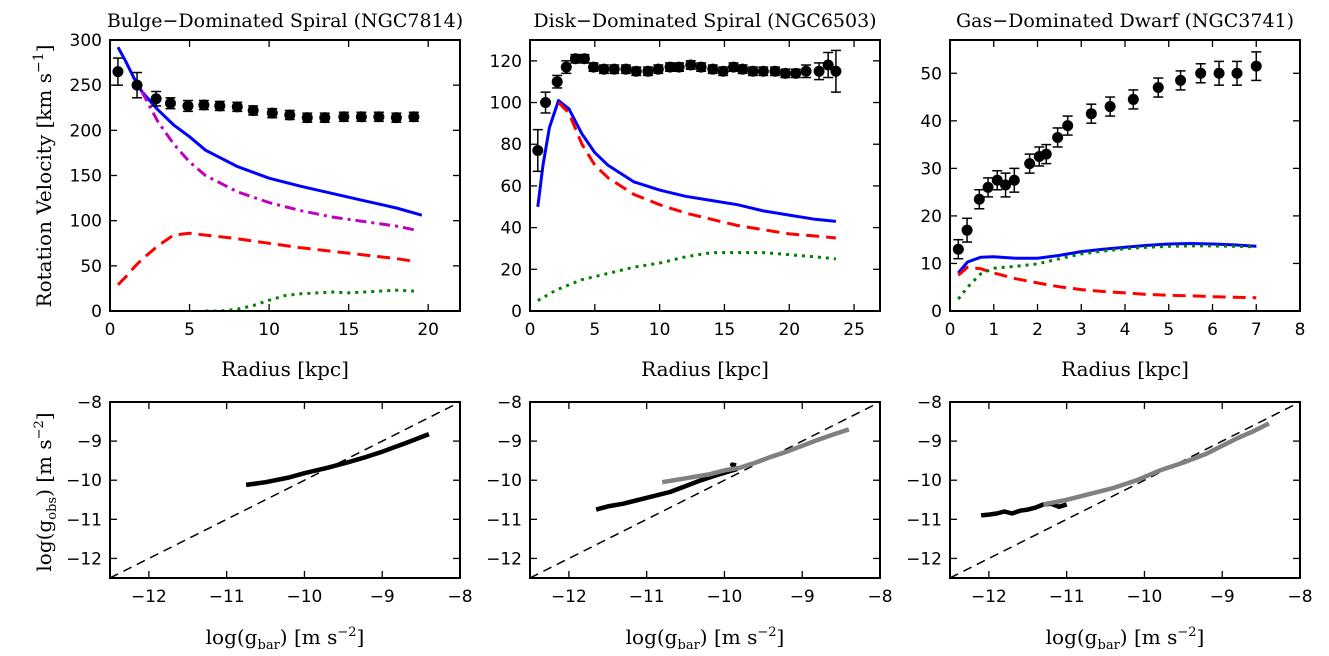 The height and width of the screenshot is (656, 1329). I want to click on y-tick-label: 100, so click(86, 222).